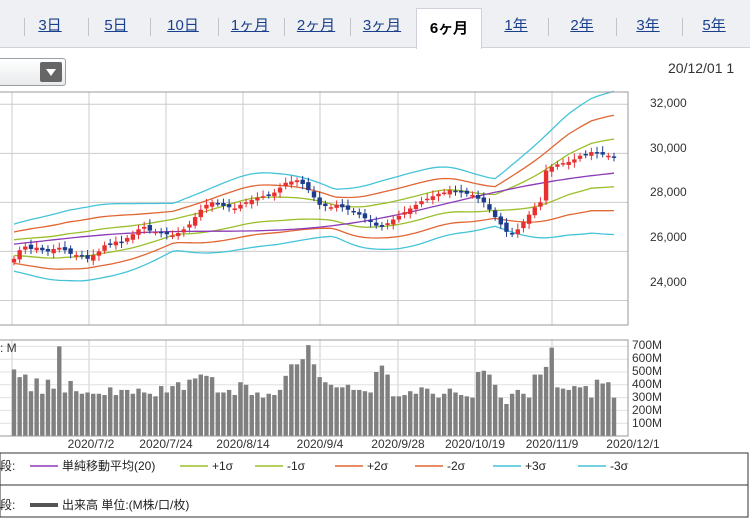 The width and height of the screenshot is (750, 520). Describe the element at coordinates (668, 237) in the screenshot. I see `price-tick-label: 26,000` at that location.